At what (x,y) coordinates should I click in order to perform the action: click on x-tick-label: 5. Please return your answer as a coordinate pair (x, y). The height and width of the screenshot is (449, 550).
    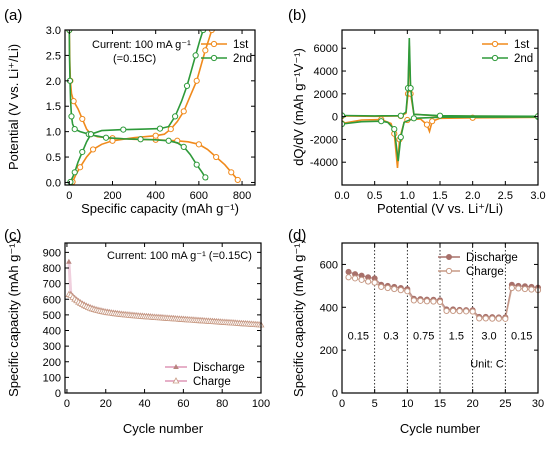
    Looking at the image, I should click on (375, 404).